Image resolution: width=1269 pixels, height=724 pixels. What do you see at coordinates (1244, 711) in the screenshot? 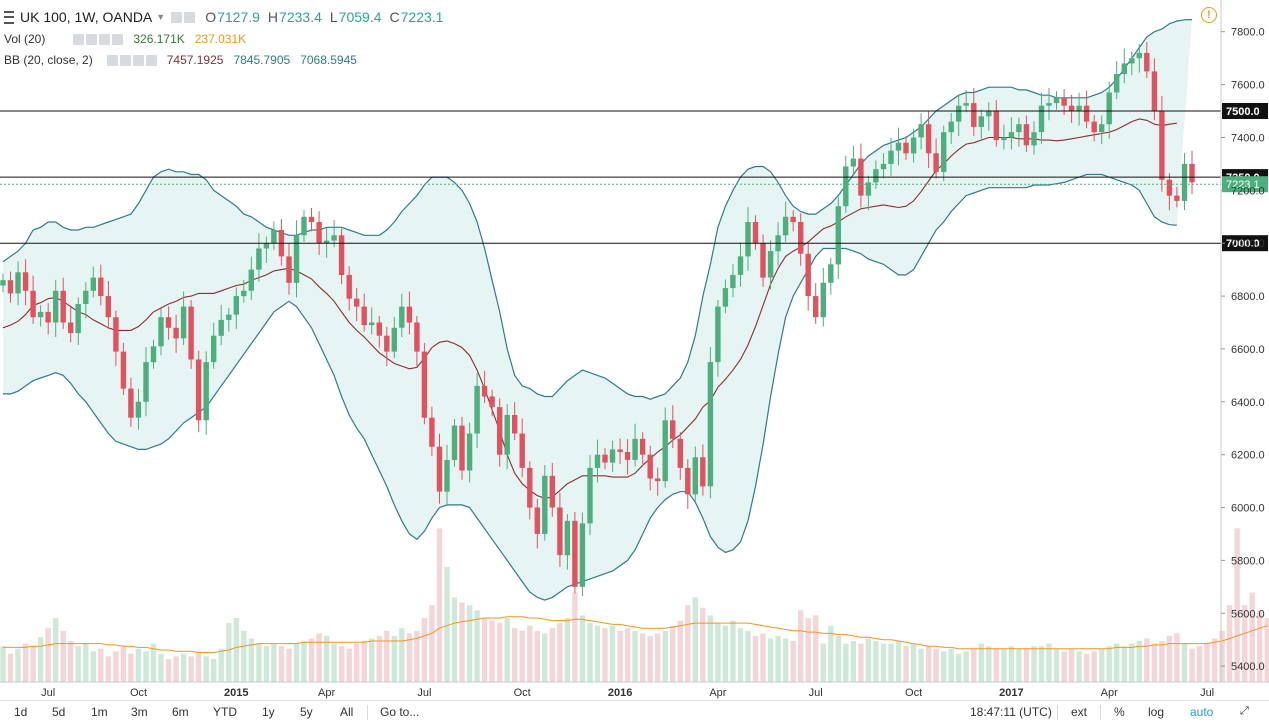
I see `fullscreen-icon: ⤢` at bounding box center [1244, 711].